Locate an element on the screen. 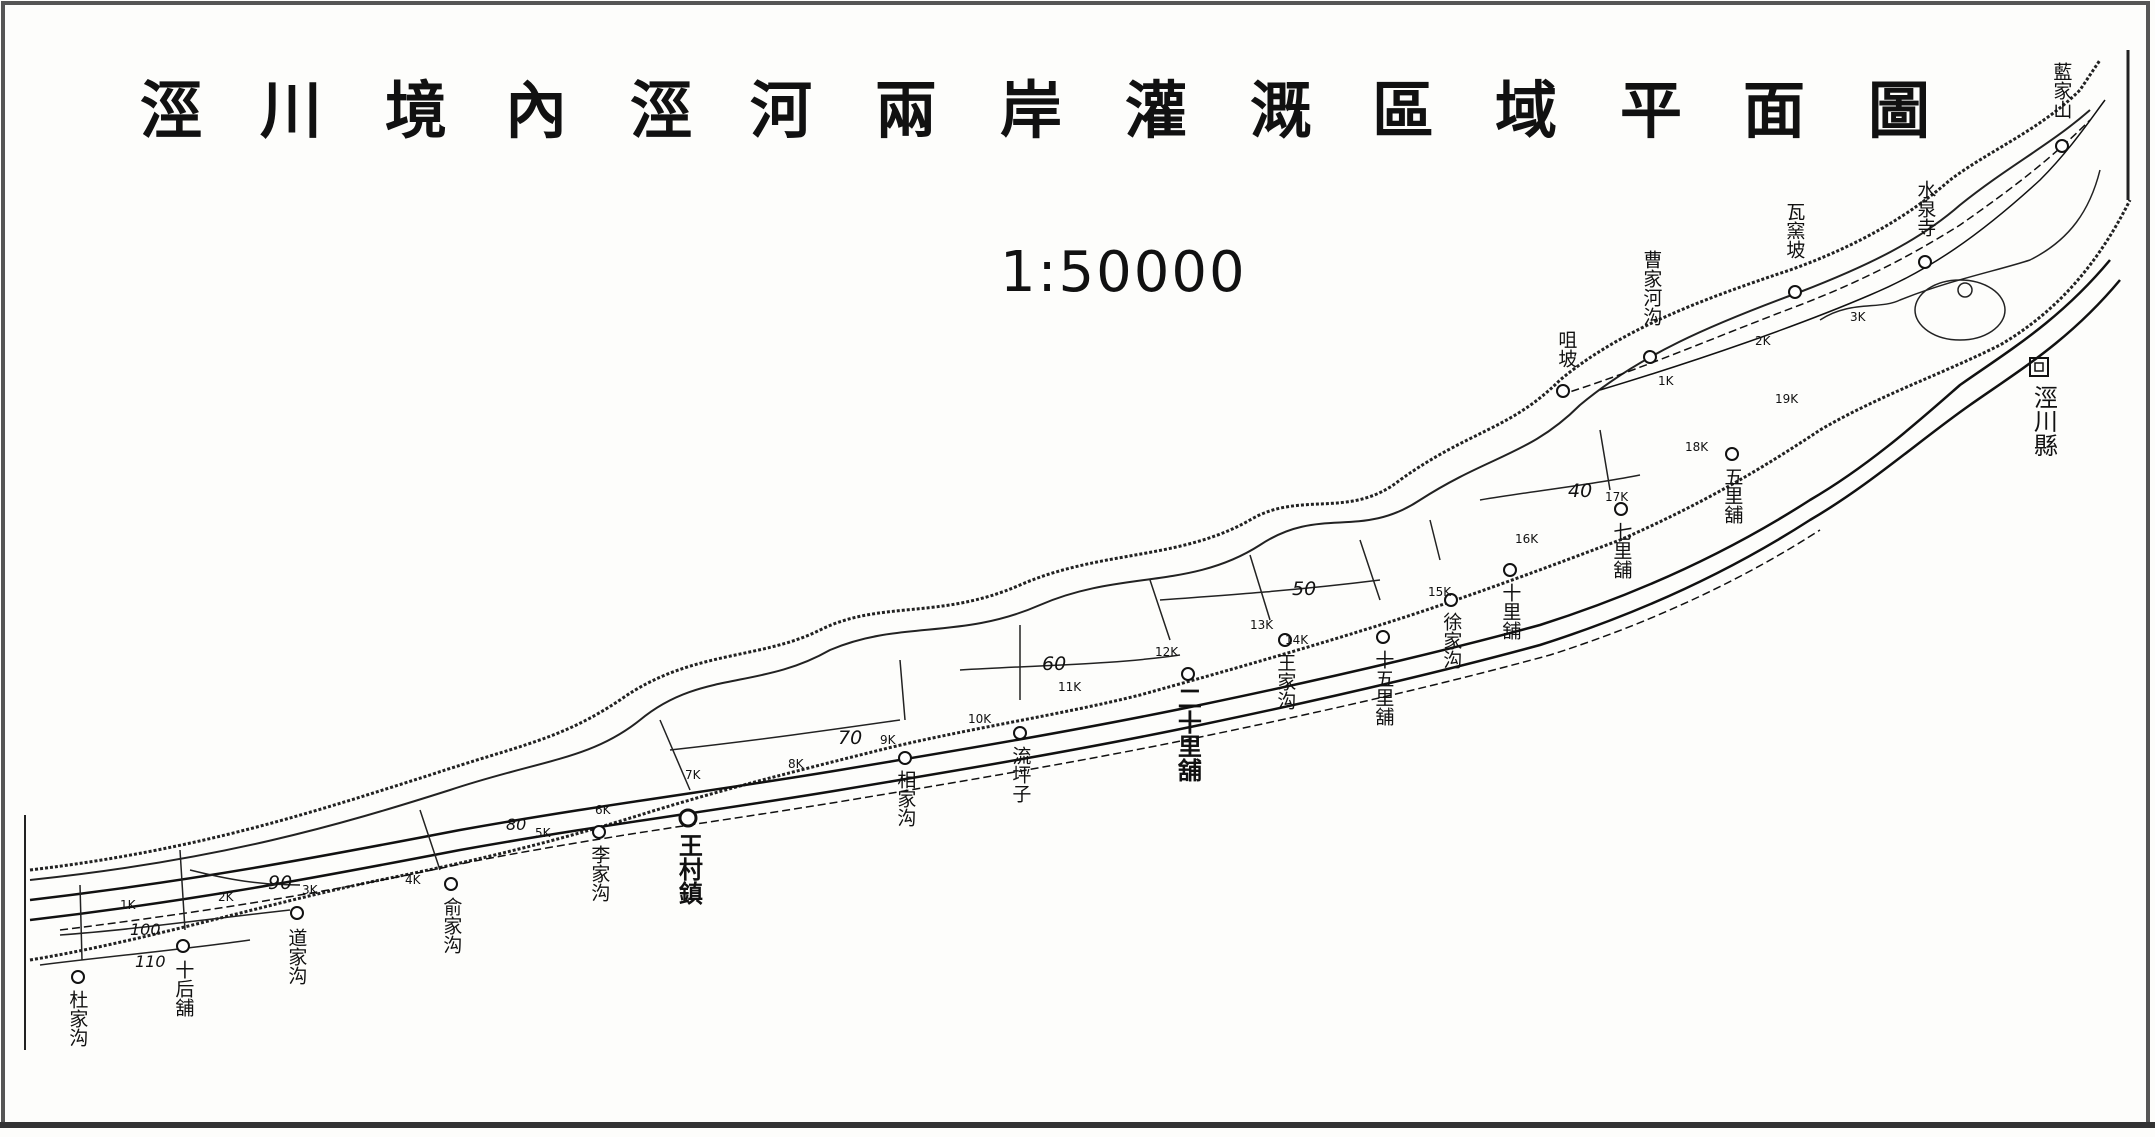  place-label: 二十里舖 is located at coordinates (1188, 734).